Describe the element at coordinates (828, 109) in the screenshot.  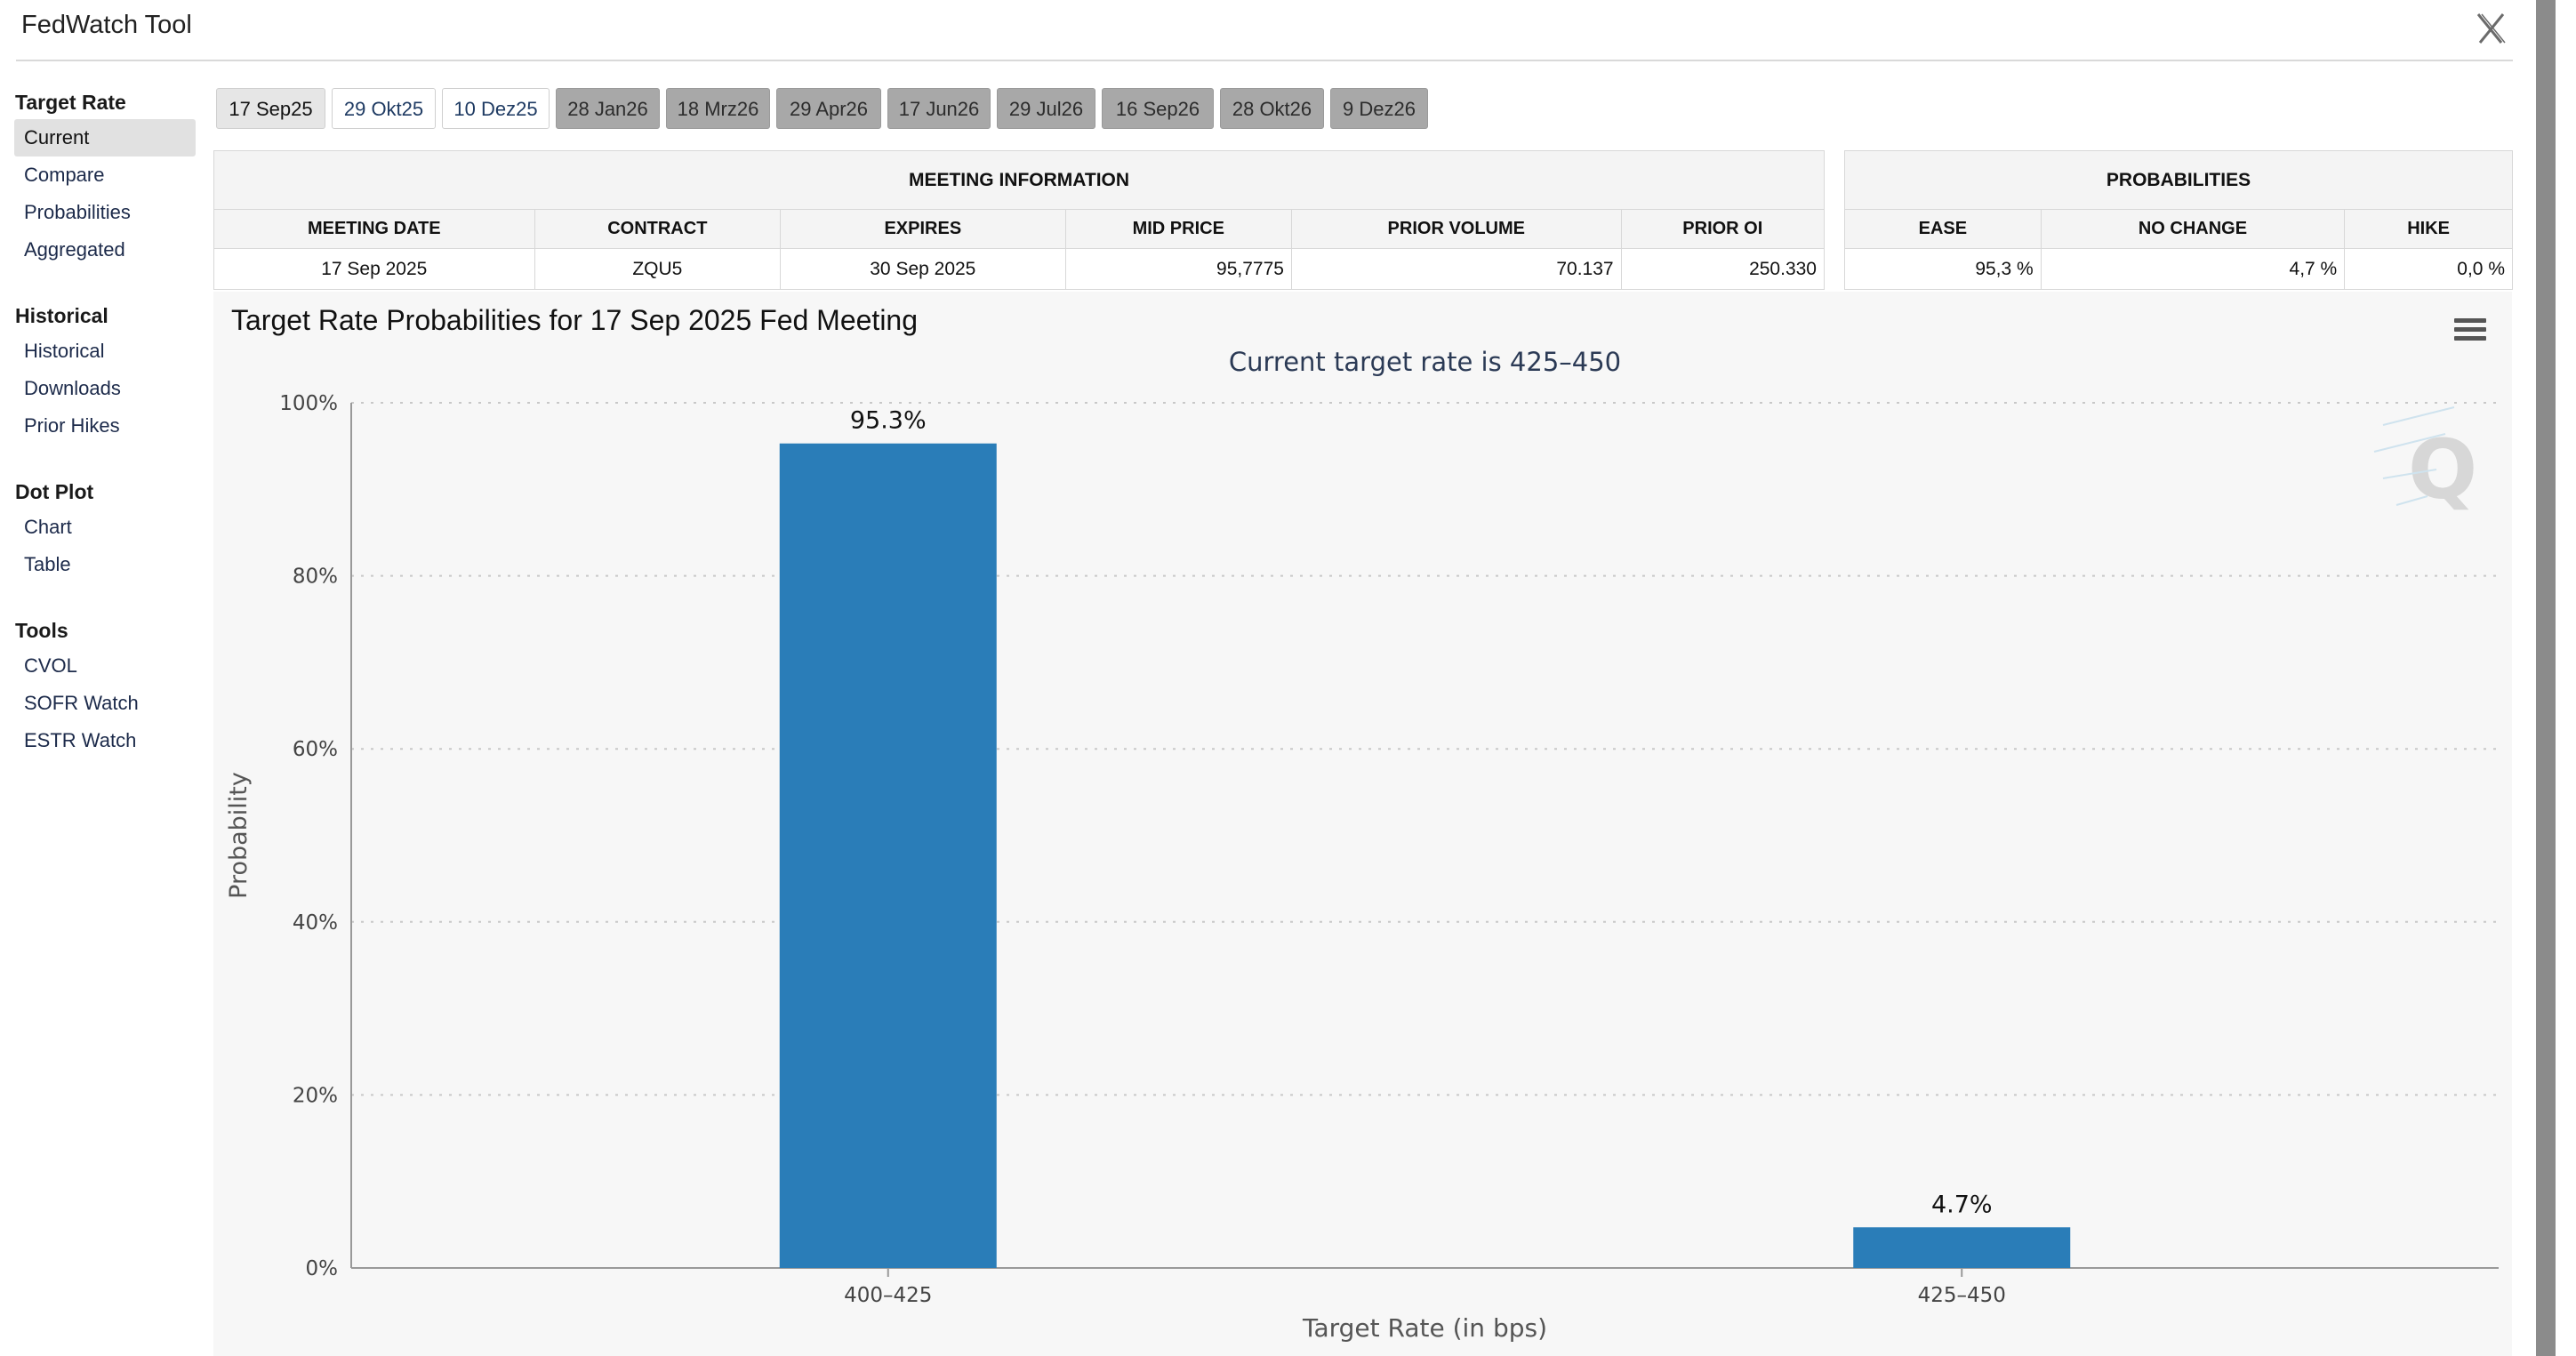
I see `tab-meeting-date: 29 Apr26` at that location.